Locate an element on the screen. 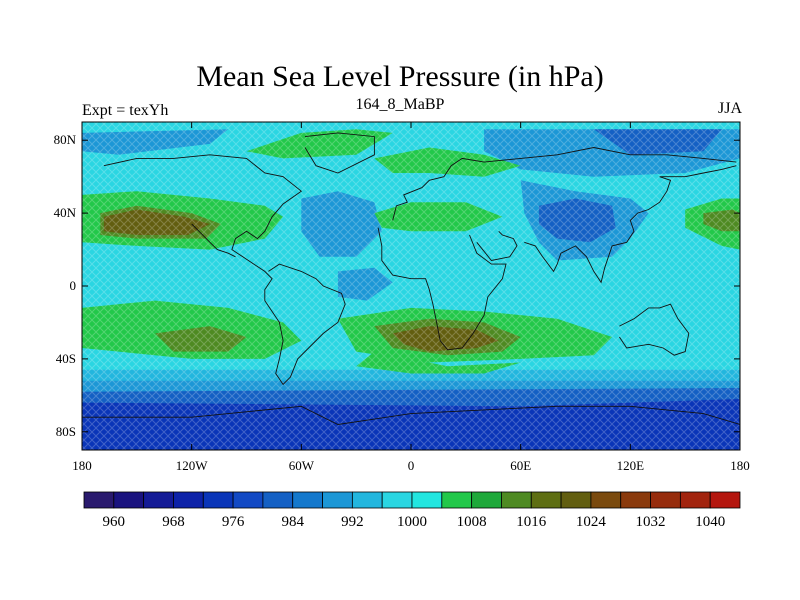  colorbar-label: 1008 is located at coordinates (472, 522).